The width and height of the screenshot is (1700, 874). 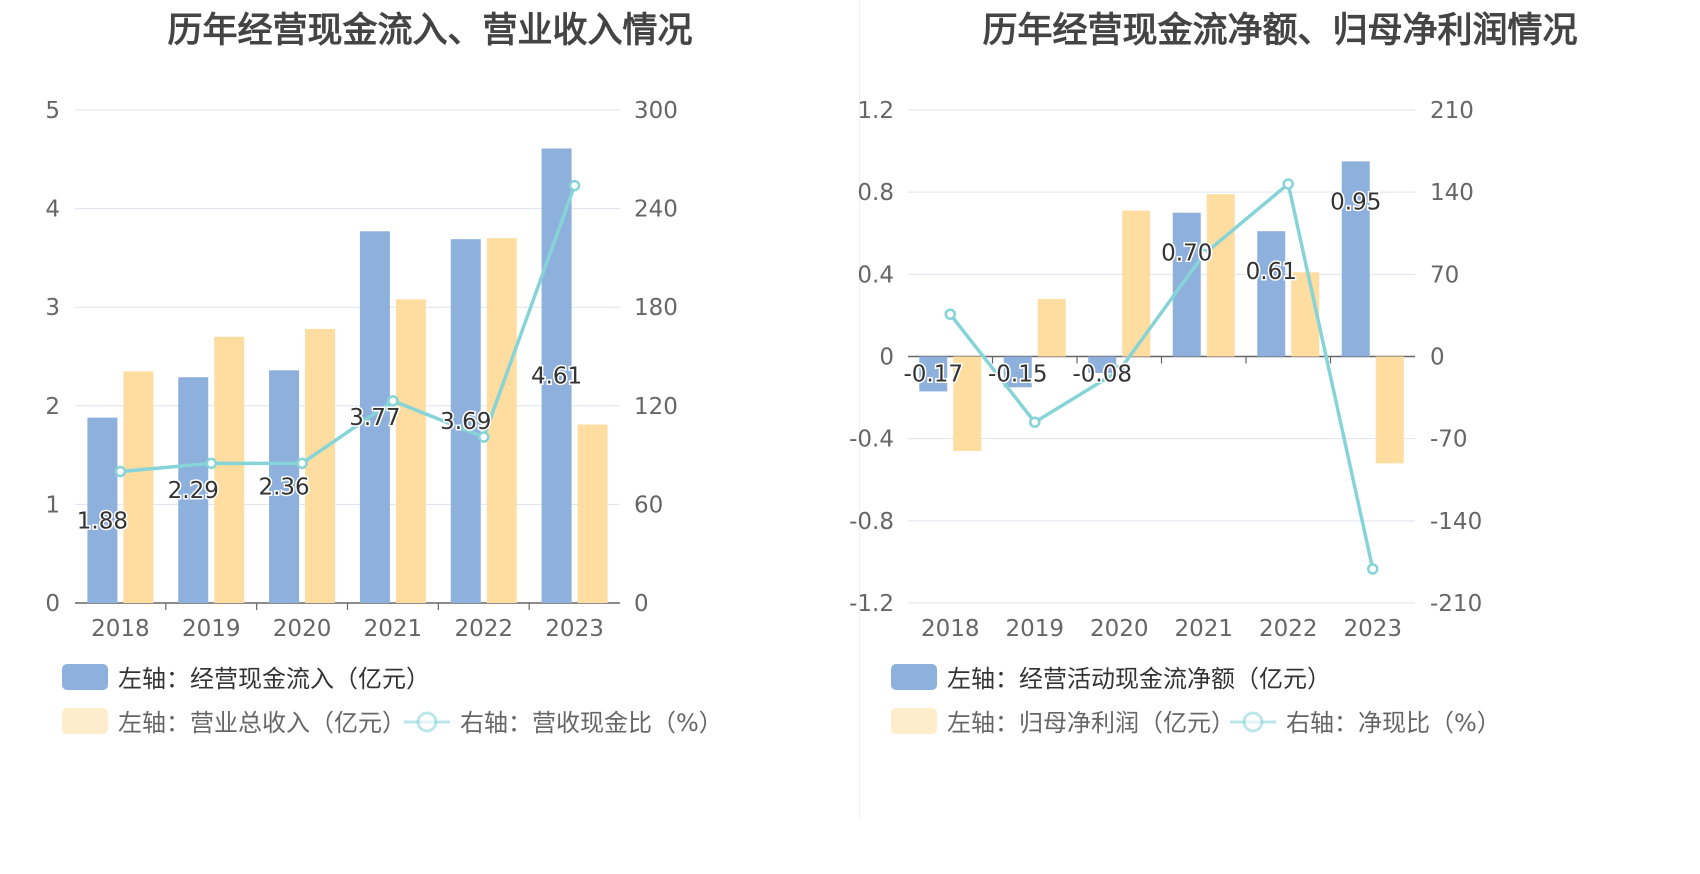 I want to click on y-tick-label-left: 0.4, so click(x=875, y=275).